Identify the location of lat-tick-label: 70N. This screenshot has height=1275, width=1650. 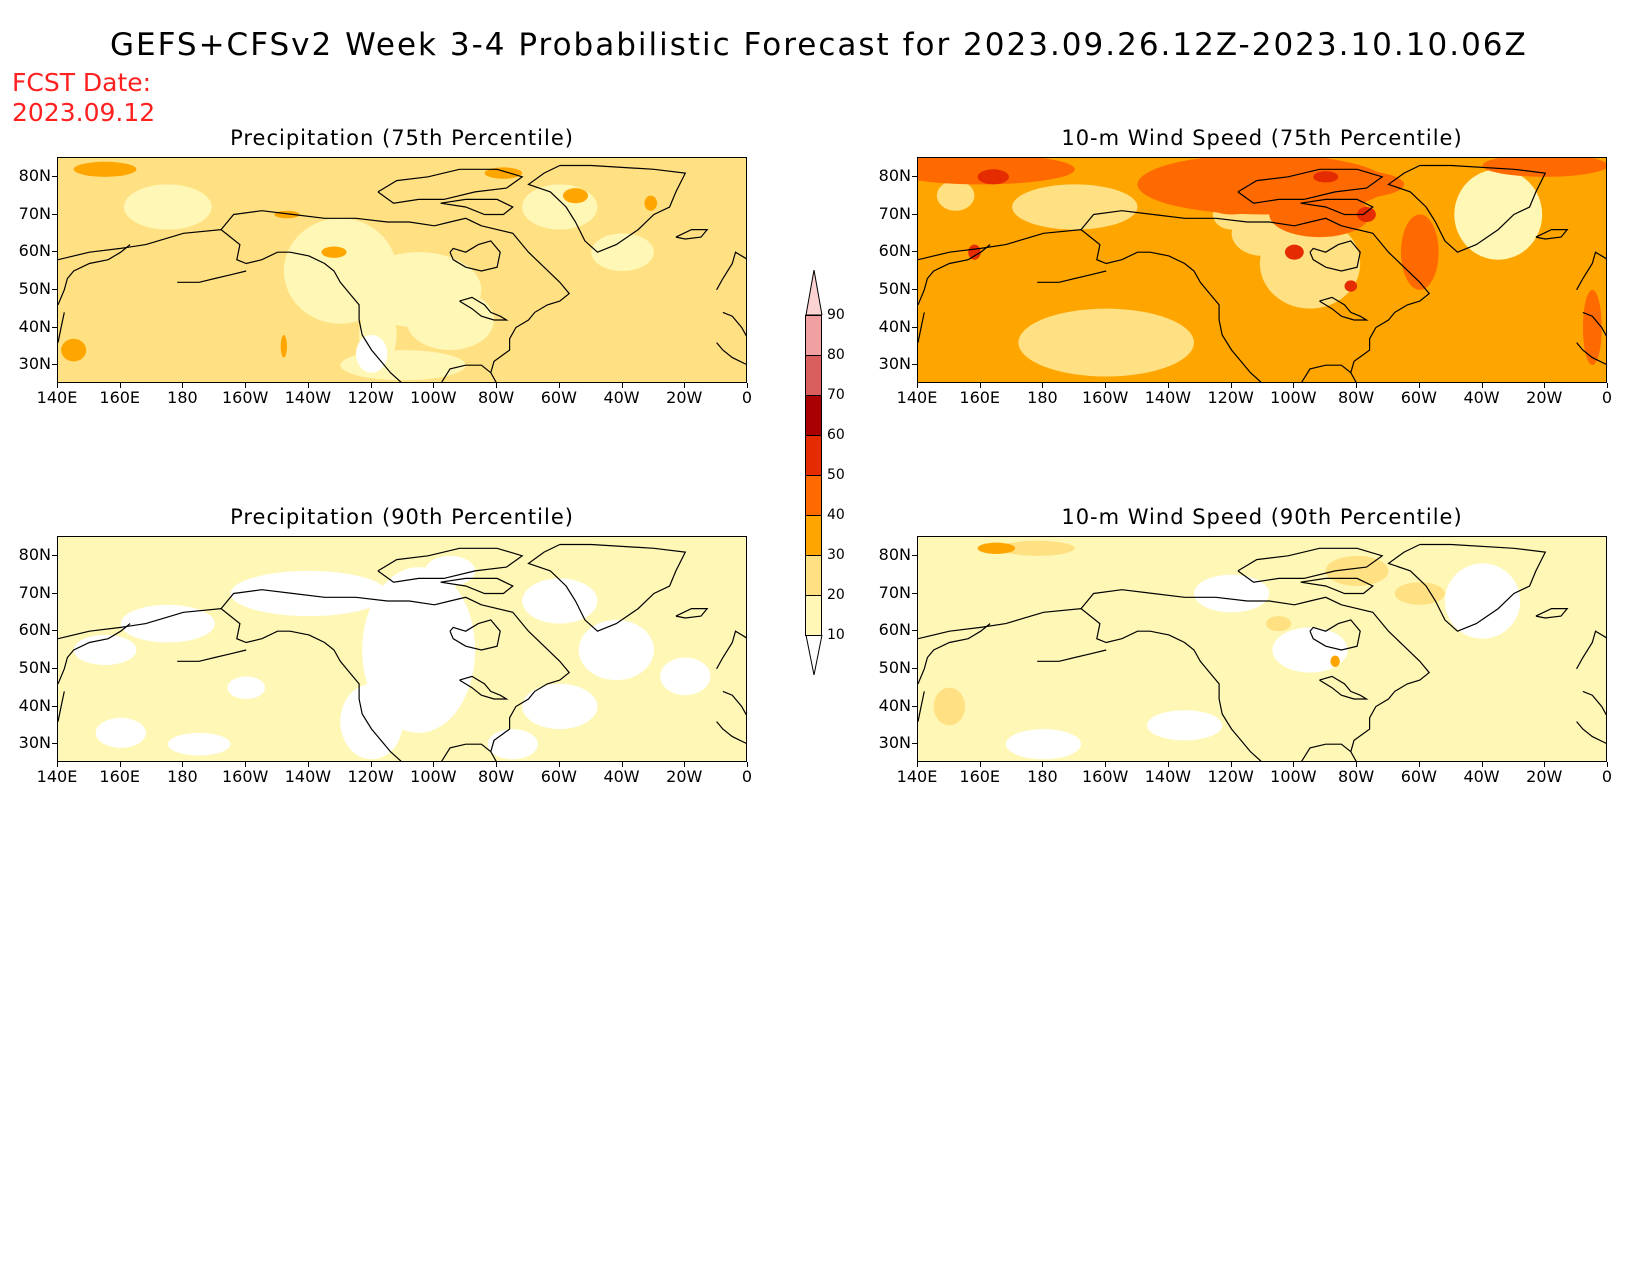
(34, 213).